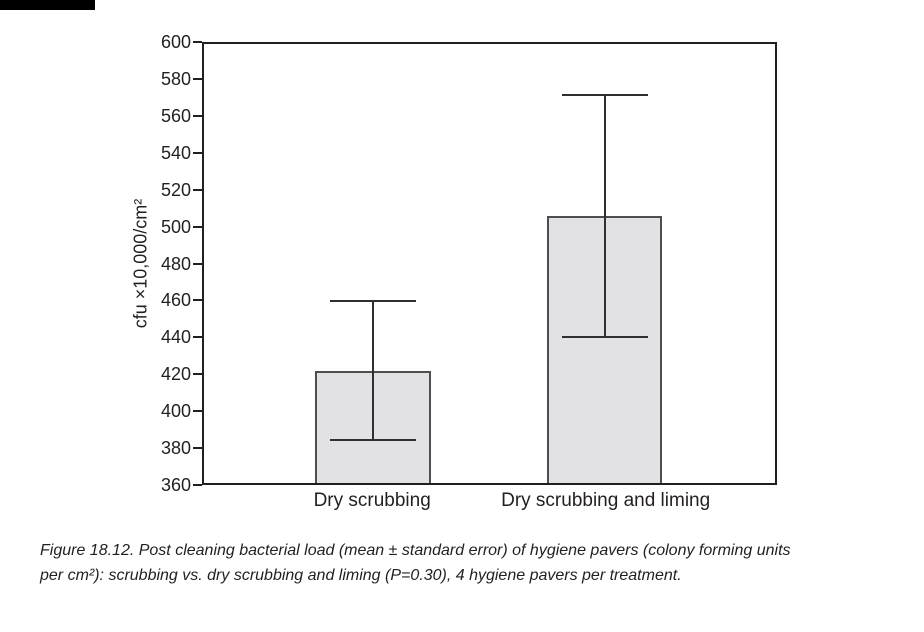  I want to click on y-tick-label: 380, so click(175, 448).